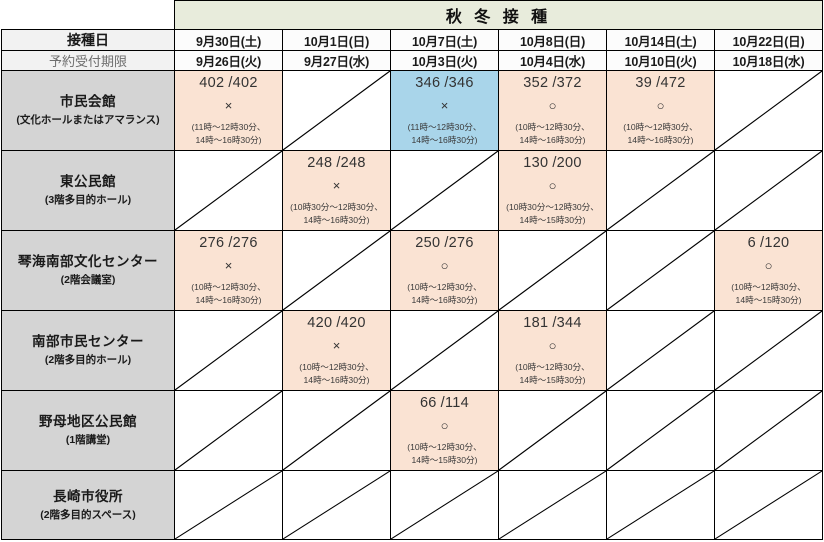 The image size is (824, 542). I want to click on slot-content: 352/372 ○ (10時〜12時30分、 14時〜16時30分), so click(552, 110).